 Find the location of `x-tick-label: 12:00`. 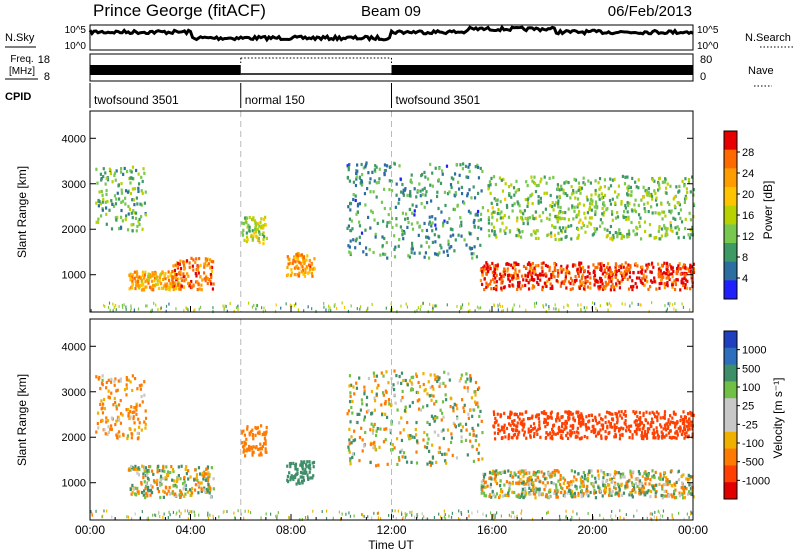

x-tick-label: 12:00 is located at coordinates (391, 530).